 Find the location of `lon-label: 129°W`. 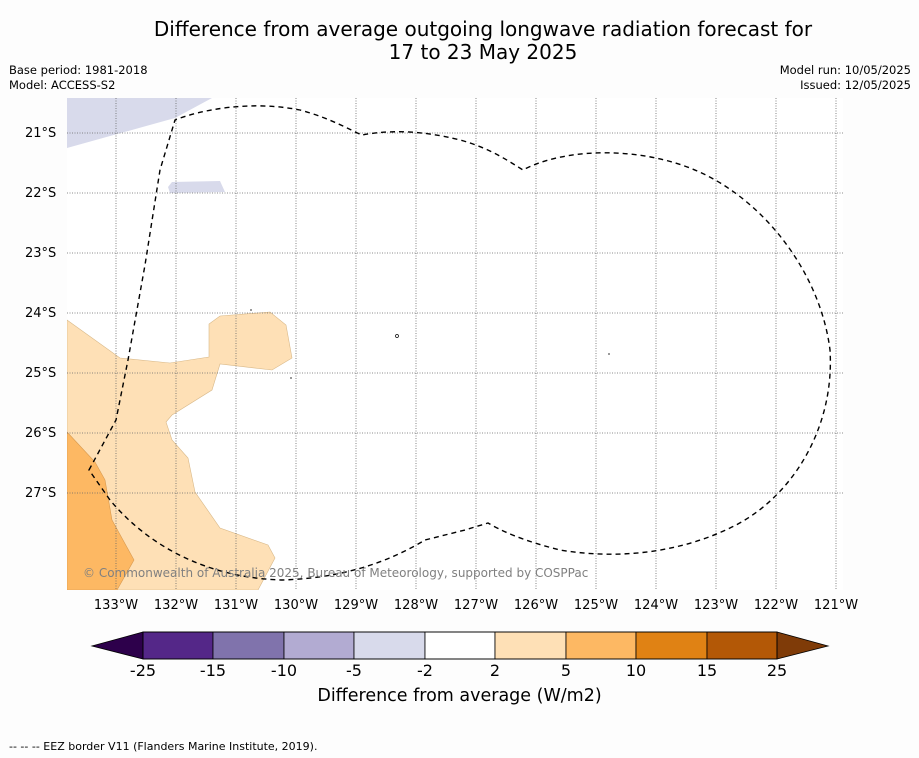

lon-label: 129°W is located at coordinates (356, 605).